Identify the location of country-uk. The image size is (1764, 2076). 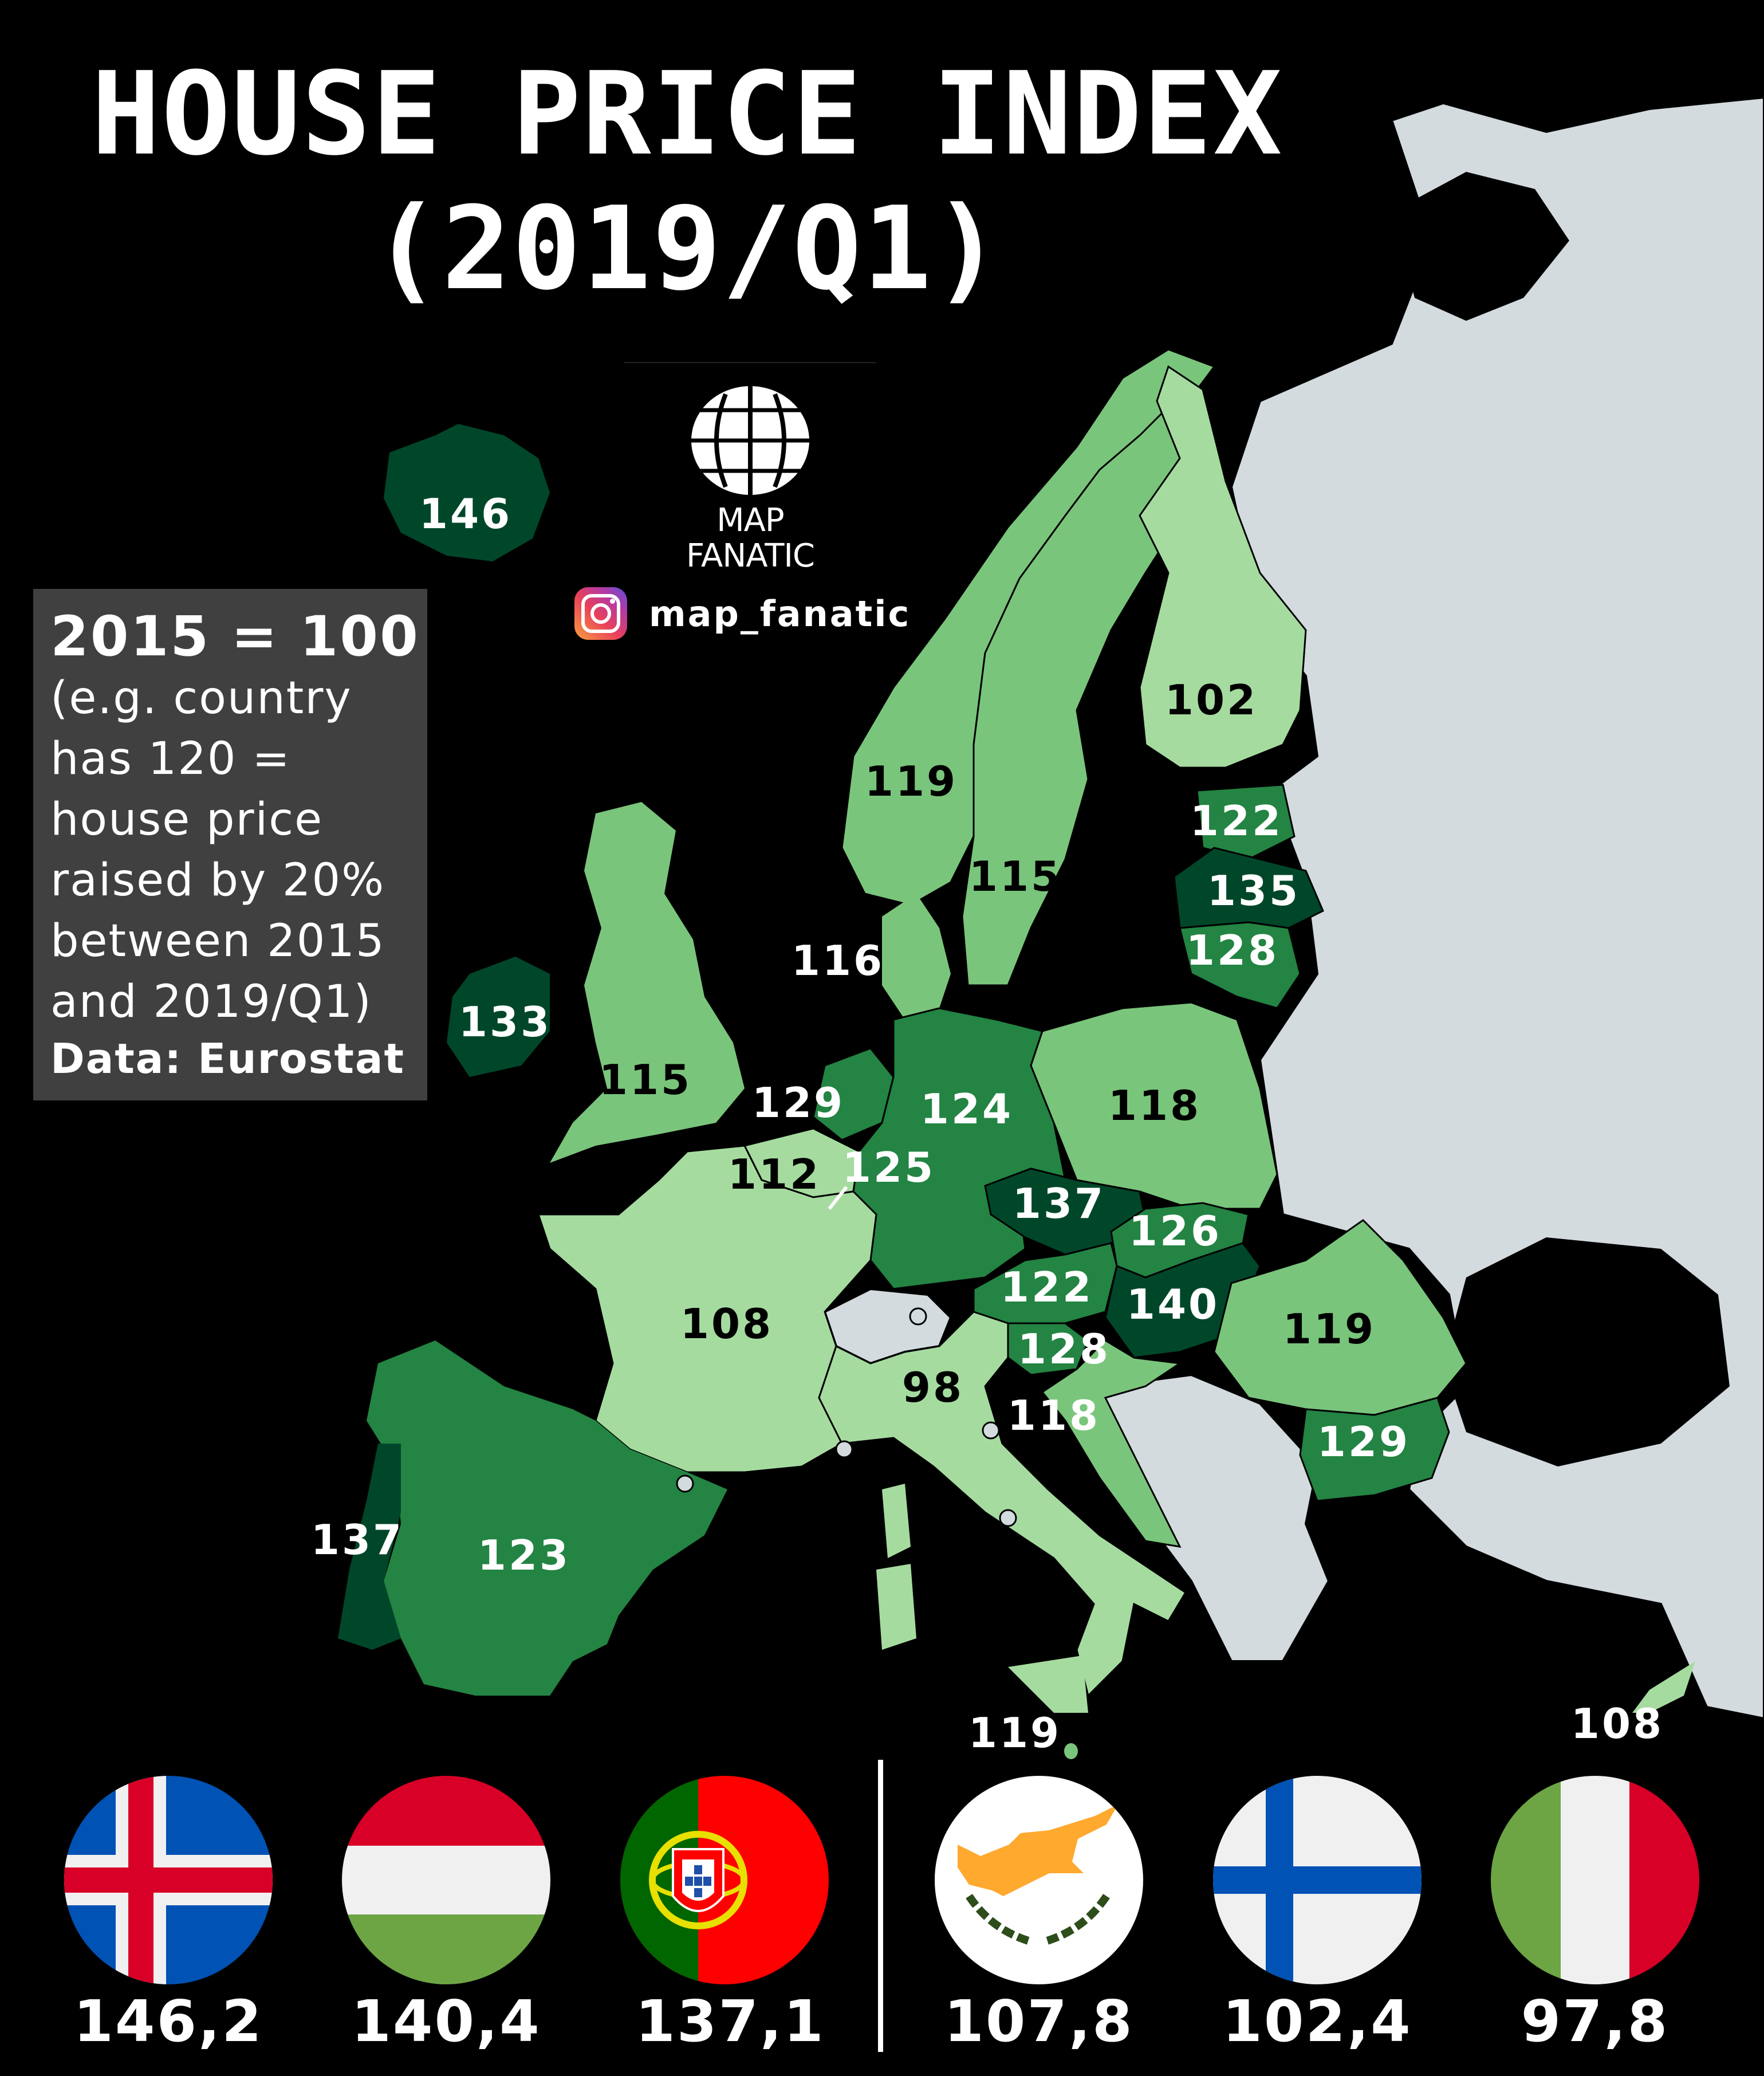
(648, 982).